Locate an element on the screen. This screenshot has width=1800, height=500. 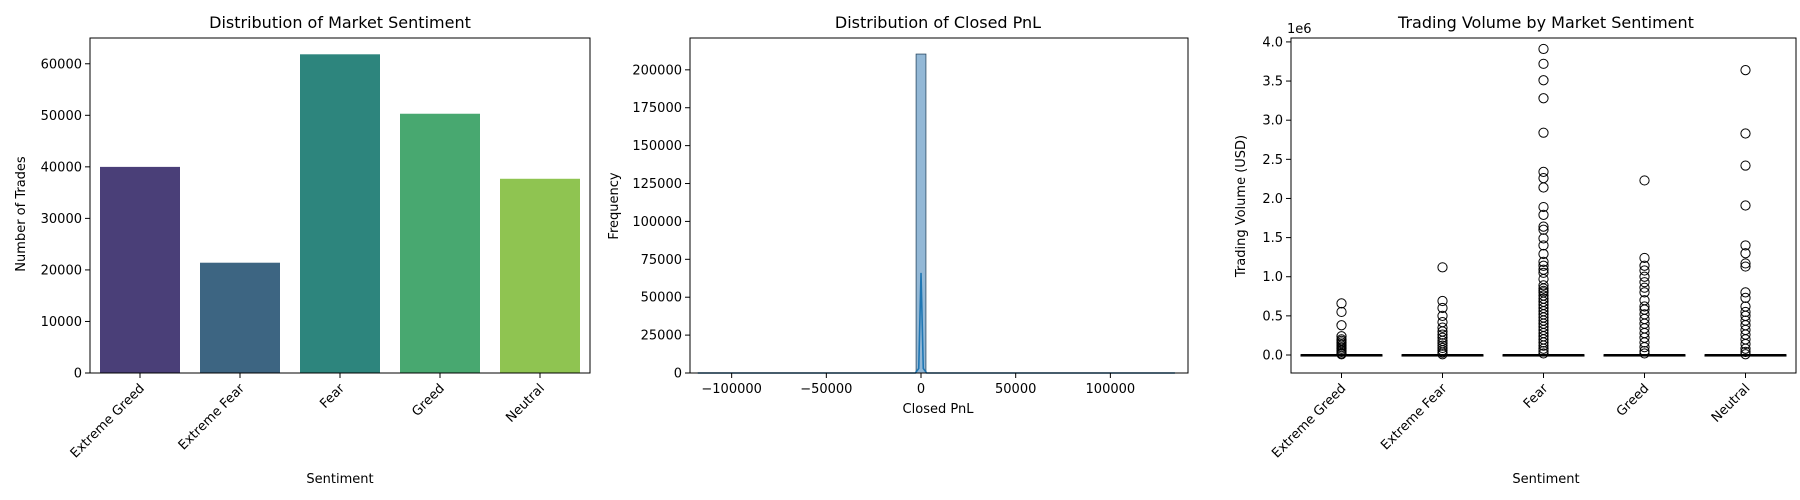
y-tick-label: 0.0 is located at coordinates (1272, 355).